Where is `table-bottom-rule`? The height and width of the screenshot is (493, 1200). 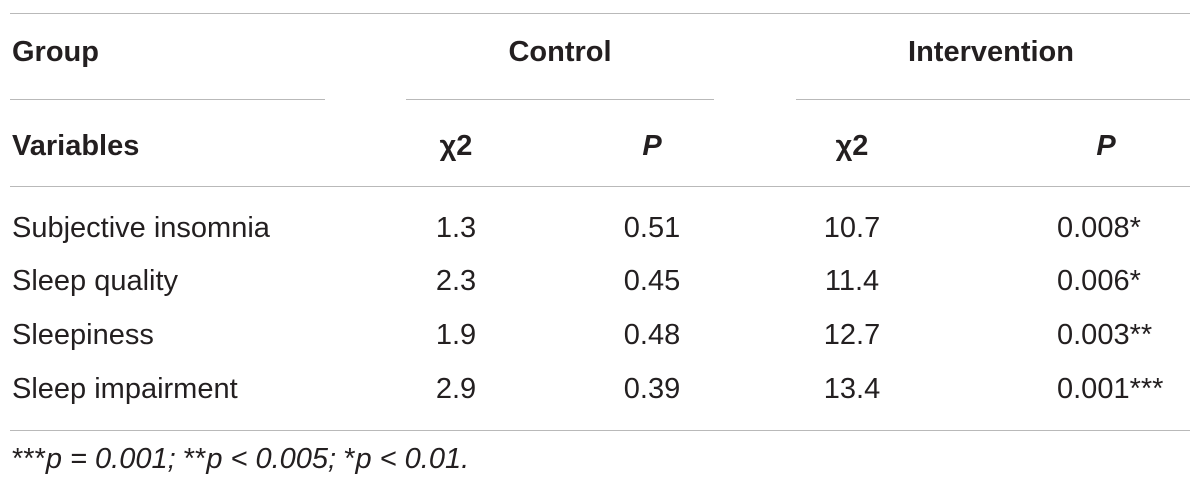 table-bottom-rule is located at coordinates (600, 430).